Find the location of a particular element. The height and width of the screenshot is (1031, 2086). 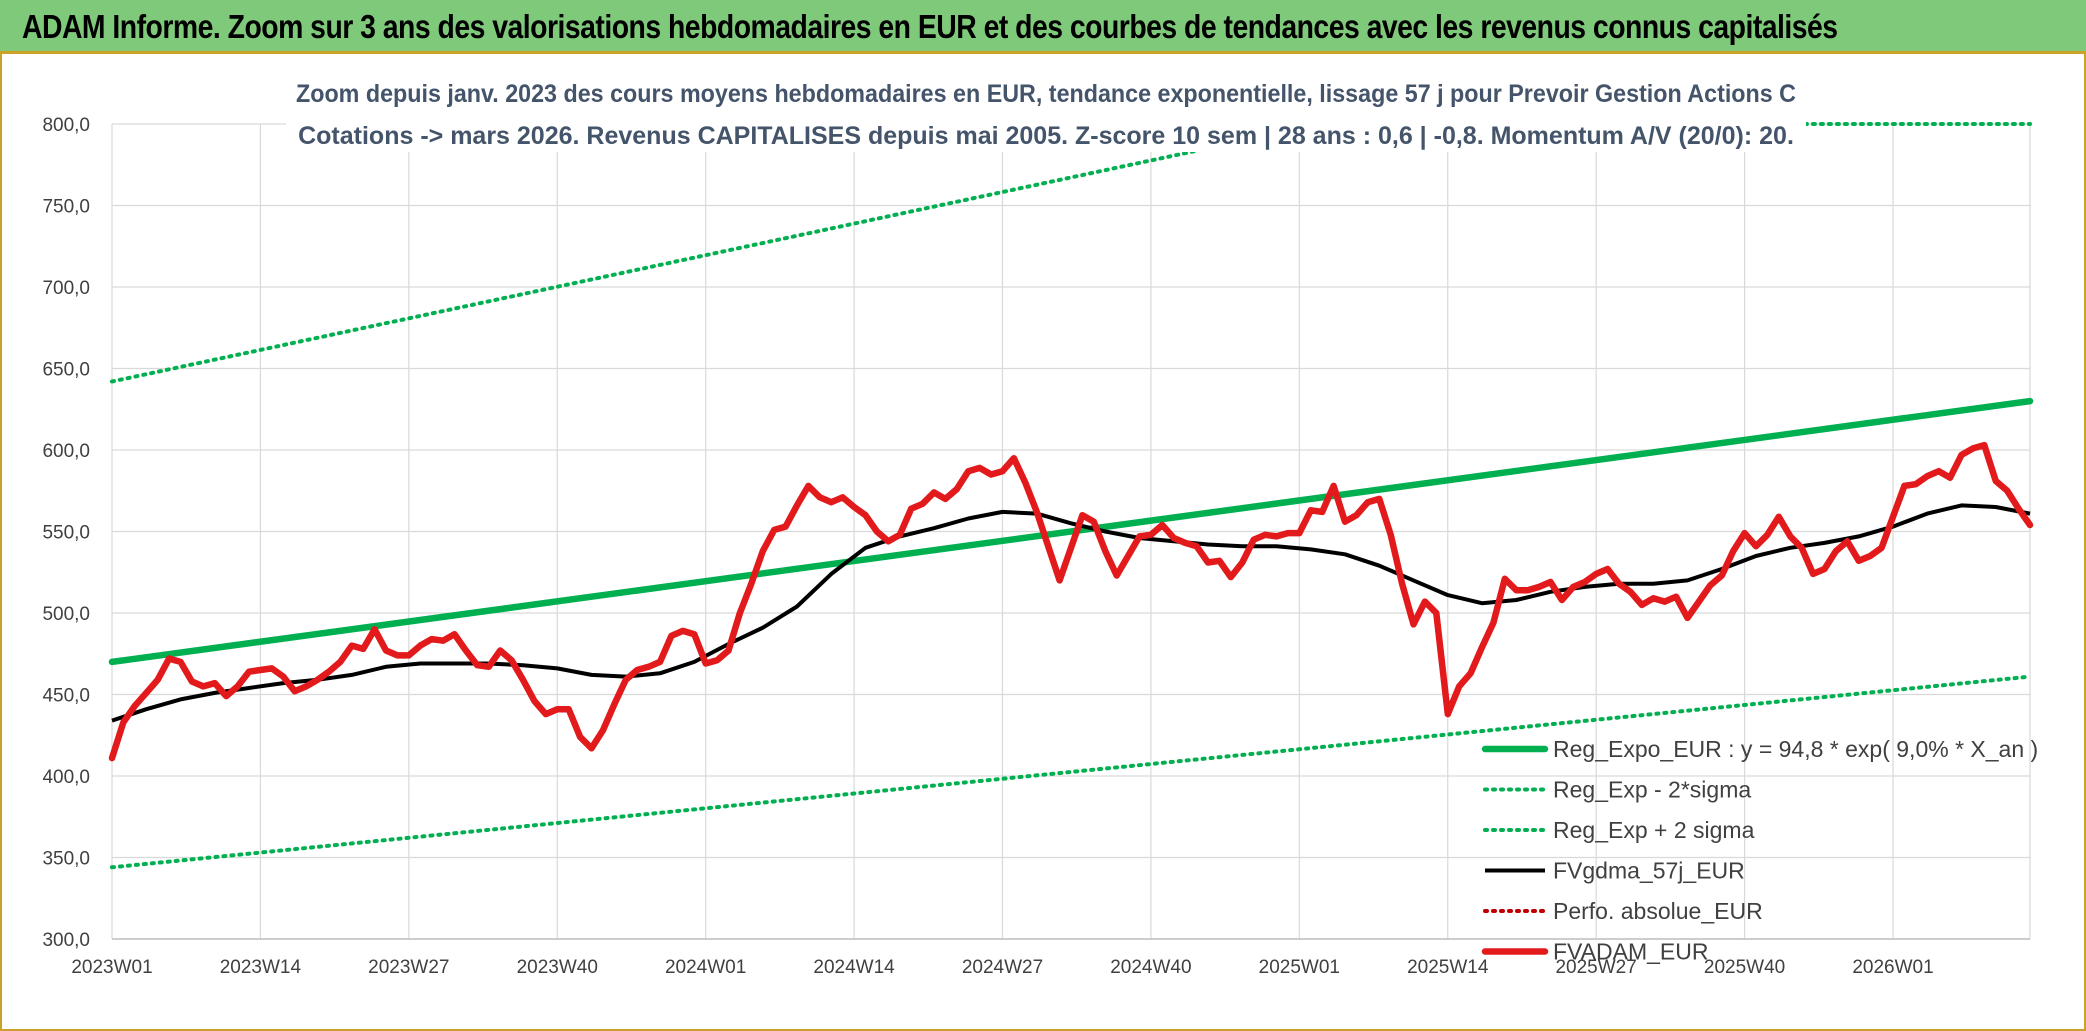

y-tick-label: 500,0 is located at coordinates (66, 614).